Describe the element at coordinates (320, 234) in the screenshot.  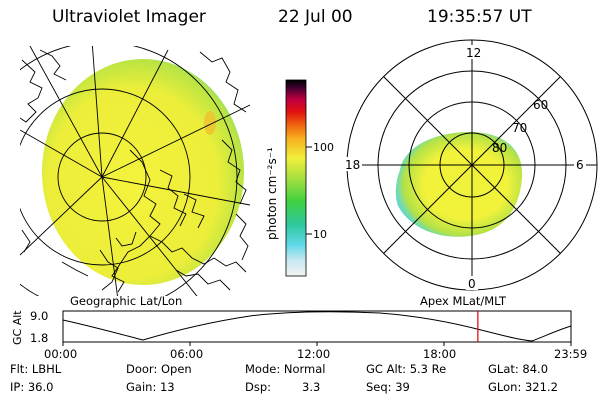
I see `colorbar-tick-10: 10` at that location.